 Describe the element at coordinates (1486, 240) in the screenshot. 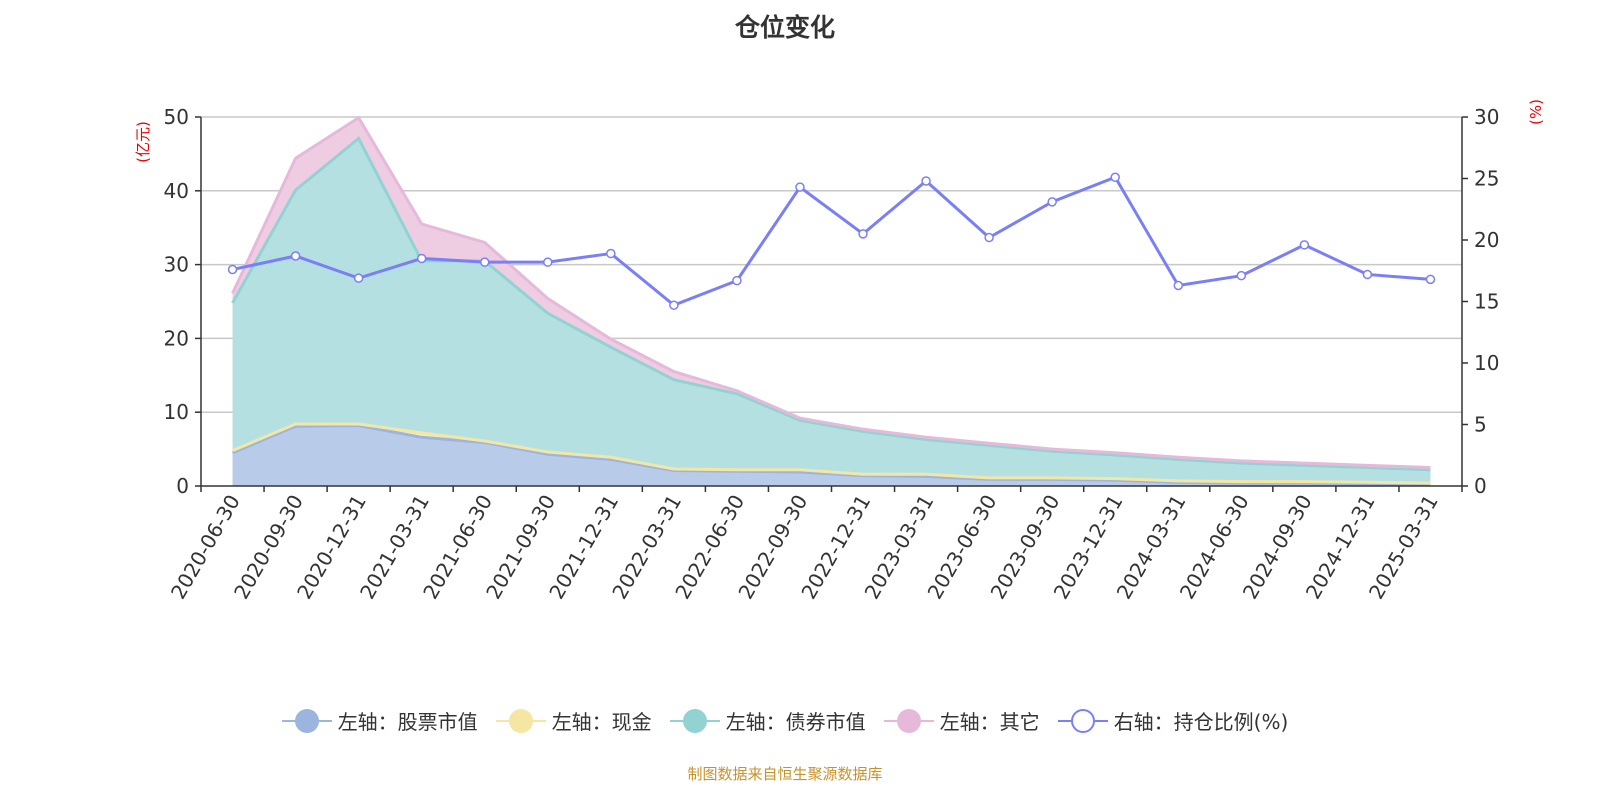

I see `right-tick-label: 20` at that location.